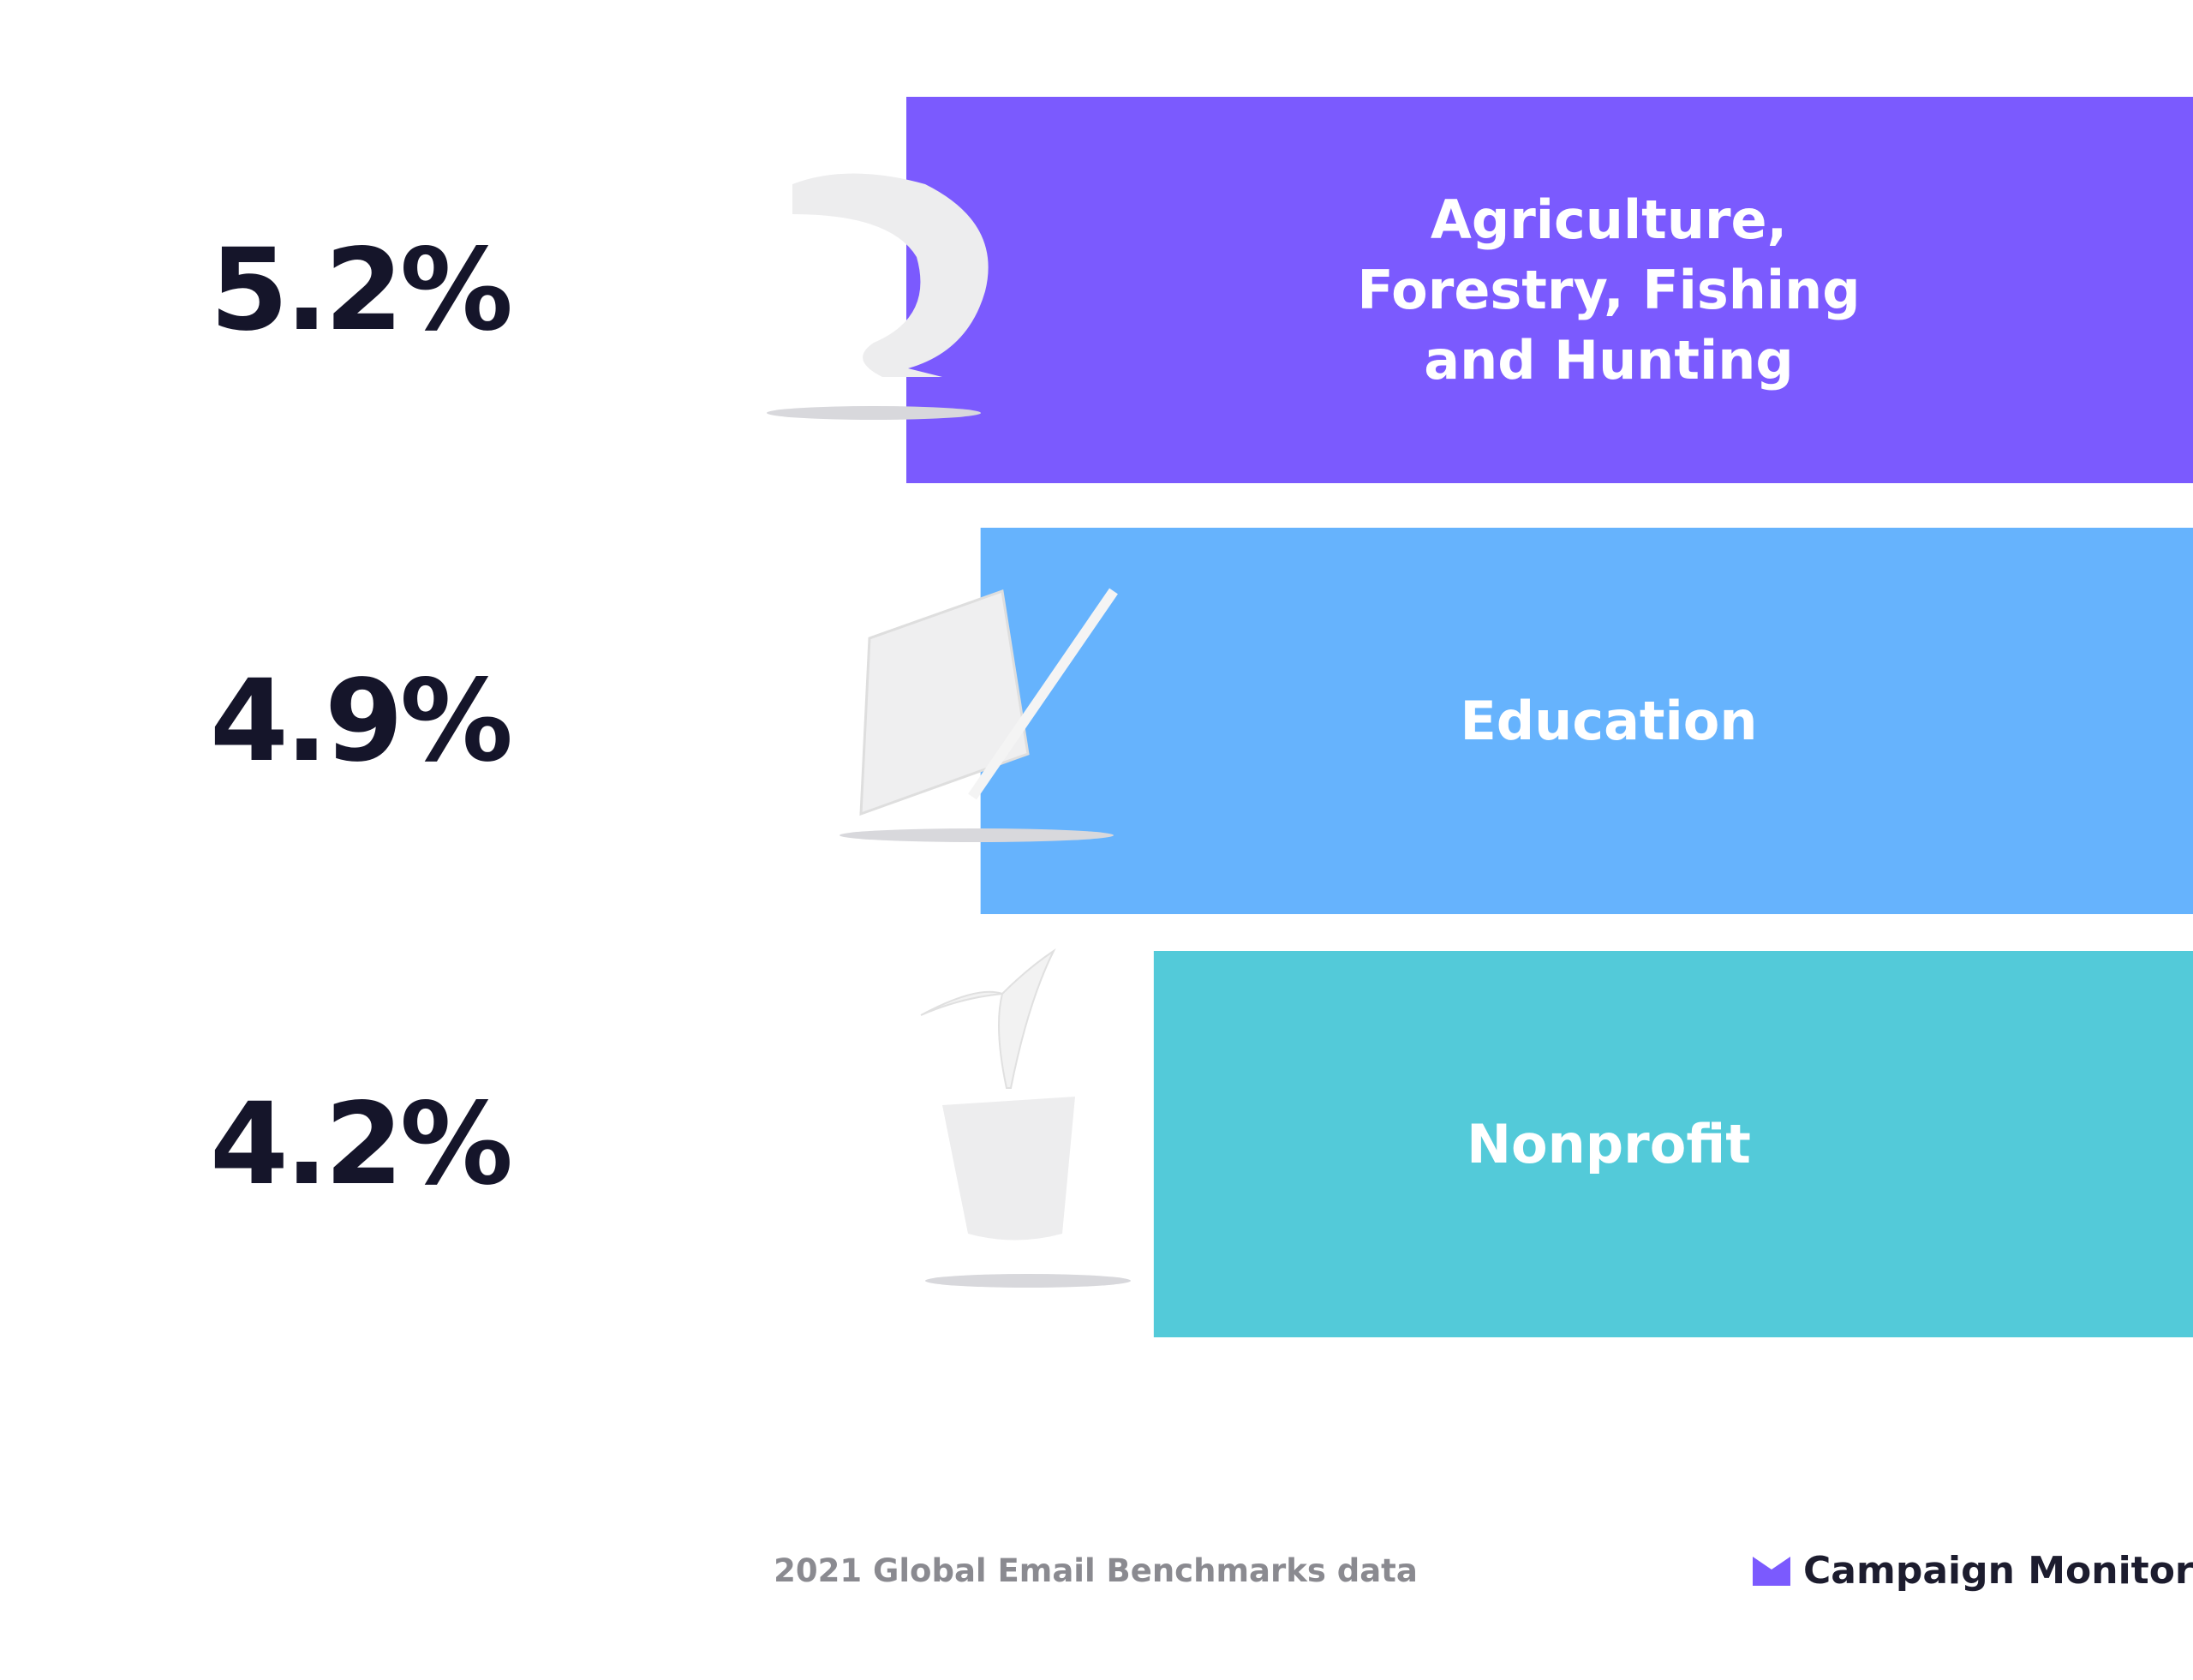  Describe the element at coordinates (988, 1018) in the screenshot. I see `plant-icon` at that location.